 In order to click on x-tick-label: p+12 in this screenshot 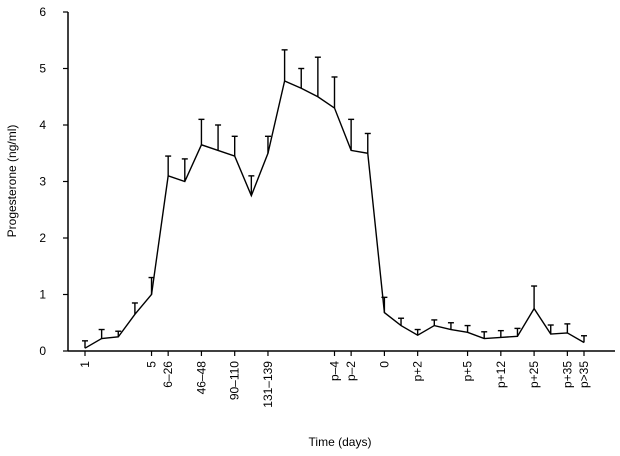, I will do `click(501, 374)`.